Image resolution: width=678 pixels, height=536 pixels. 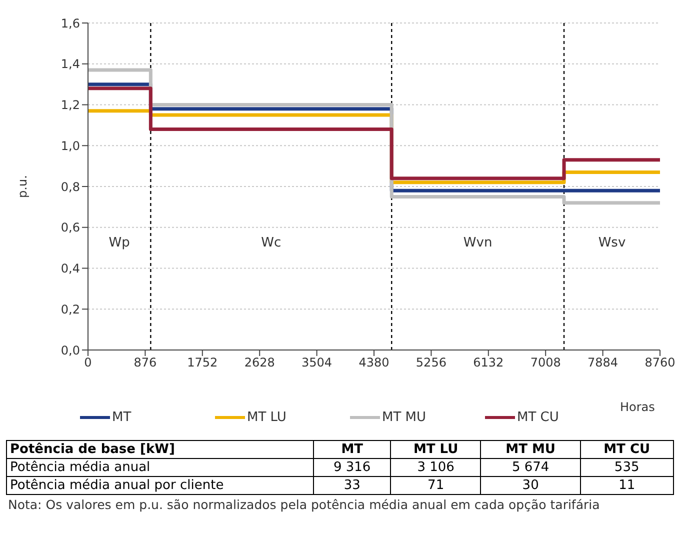 What do you see at coordinates (271, 243) in the screenshot?
I see `annotation: Wc` at bounding box center [271, 243].